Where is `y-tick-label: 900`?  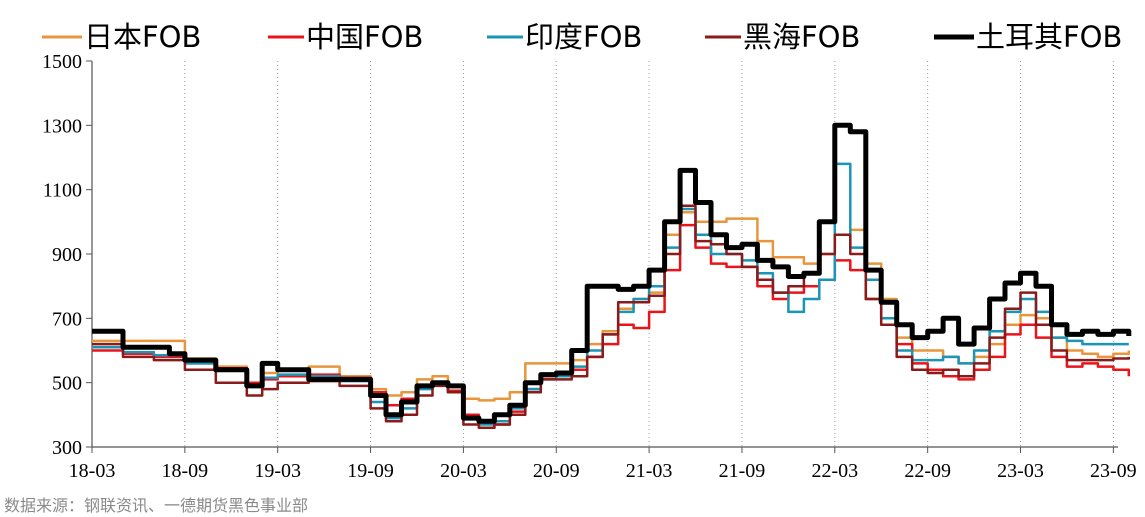
y-tick-label: 900 is located at coordinates (67, 255).